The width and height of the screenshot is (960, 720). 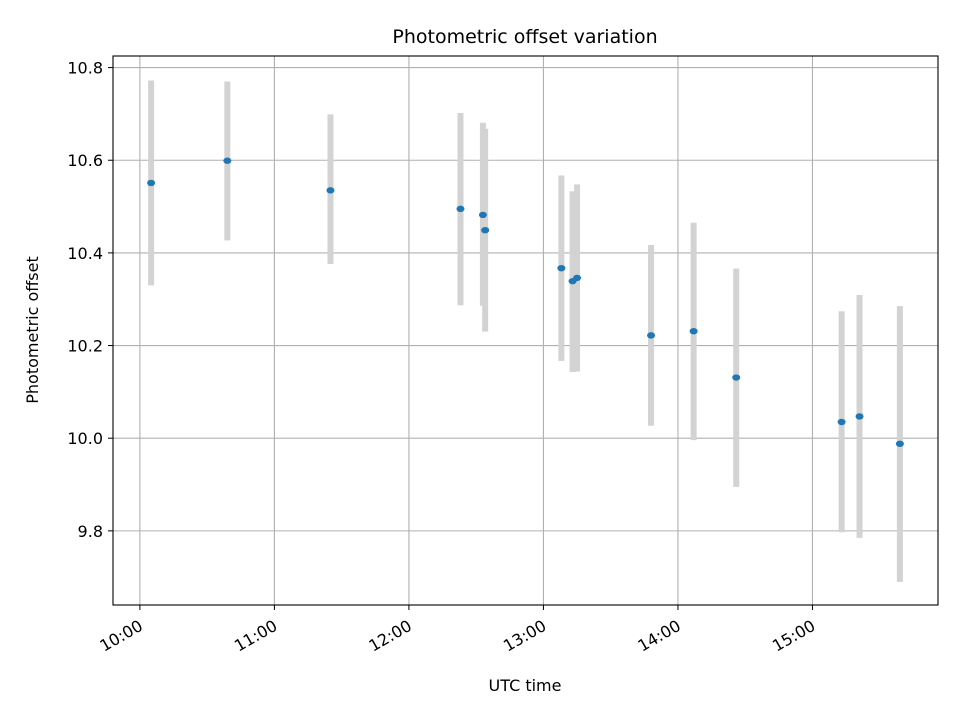 I want to click on x-tick-label: 11:00, so click(x=255, y=636).